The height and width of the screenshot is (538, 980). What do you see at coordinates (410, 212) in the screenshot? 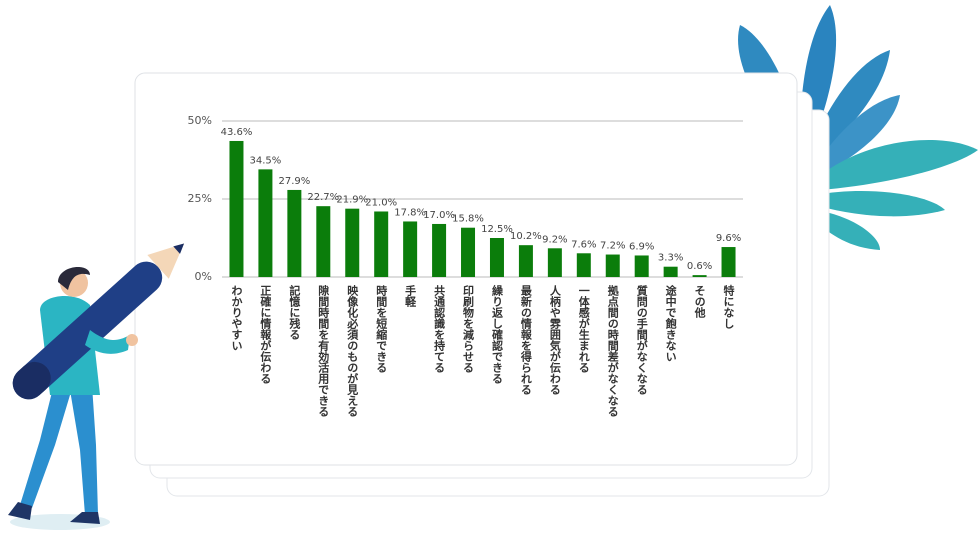
I see `value-label: 17.8%` at bounding box center [410, 212].